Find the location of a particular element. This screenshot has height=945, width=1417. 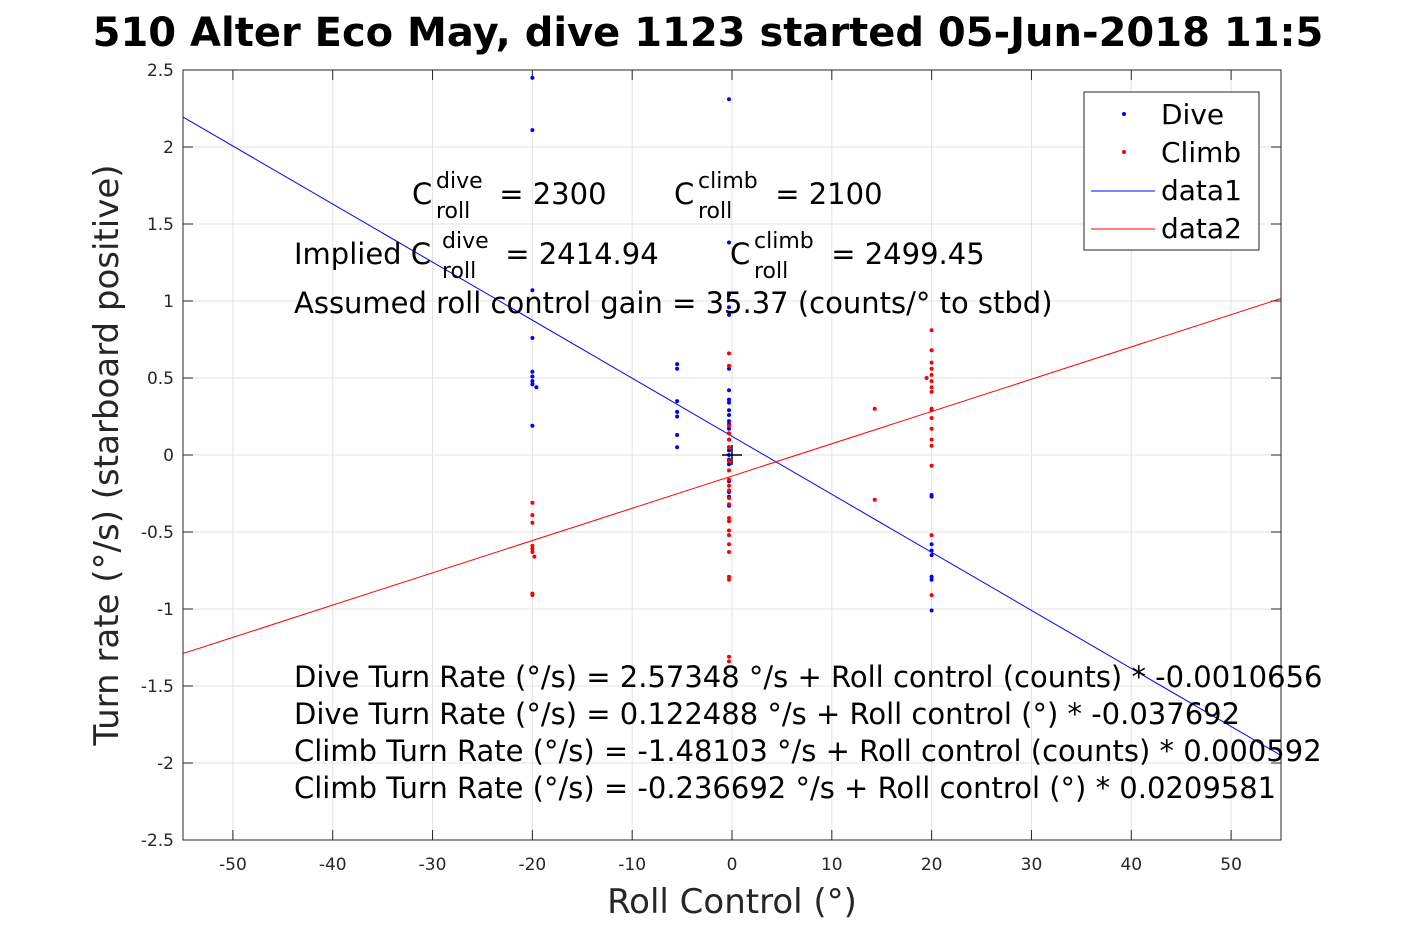

annotation-c-dive-value: = 2300 is located at coordinates (548, 194).